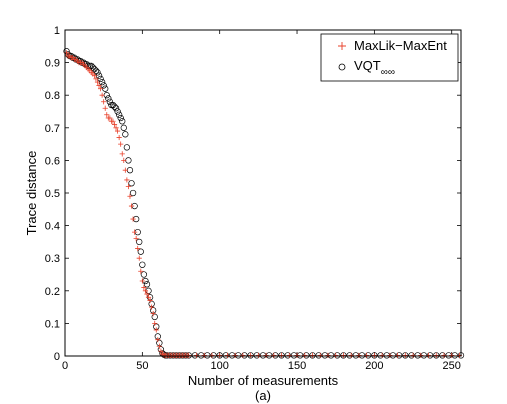 The image size is (507, 404). What do you see at coordinates (57, 31) in the screenshot?
I see `y-tick-label: 1` at bounding box center [57, 31].